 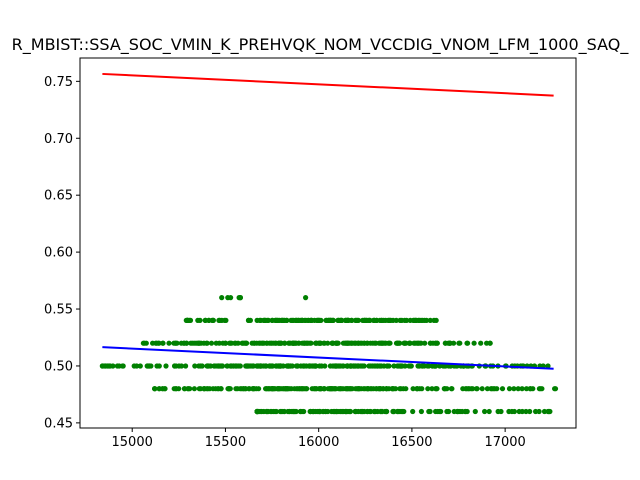 I want to click on x-tick-label: 15500, so click(x=225, y=442).